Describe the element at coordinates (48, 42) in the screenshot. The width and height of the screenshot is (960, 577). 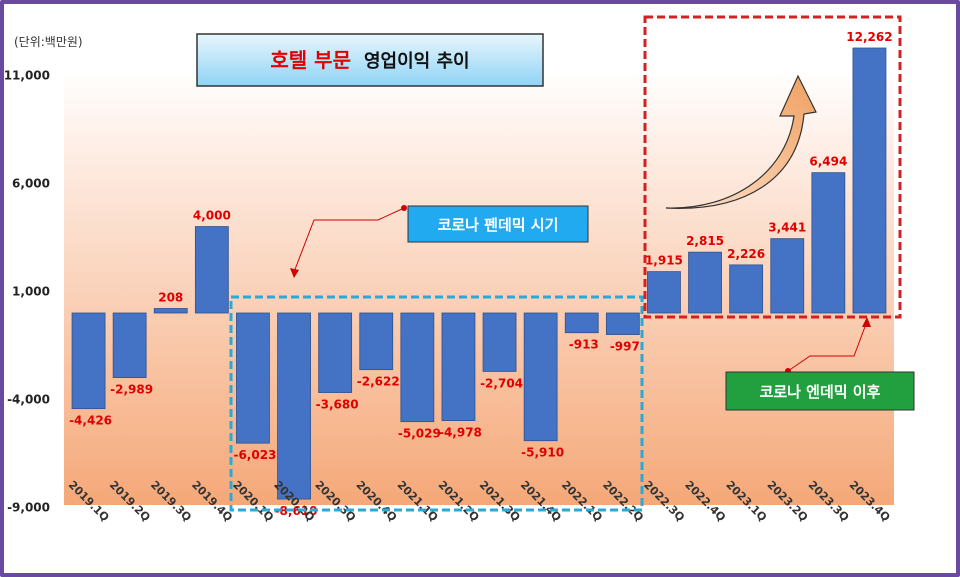
I see `unit-label: (단위:백만원)` at that location.